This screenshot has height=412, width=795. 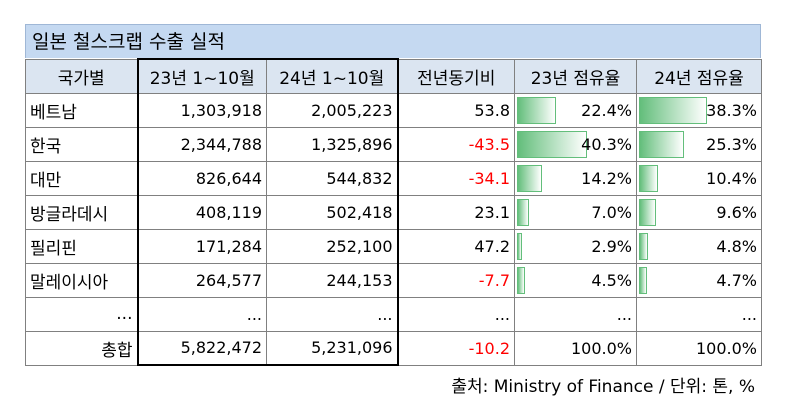 What do you see at coordinates (456, 212) in the screenshot?
I see `yoy-cell: 23.1` at bounding box center [456, 212].